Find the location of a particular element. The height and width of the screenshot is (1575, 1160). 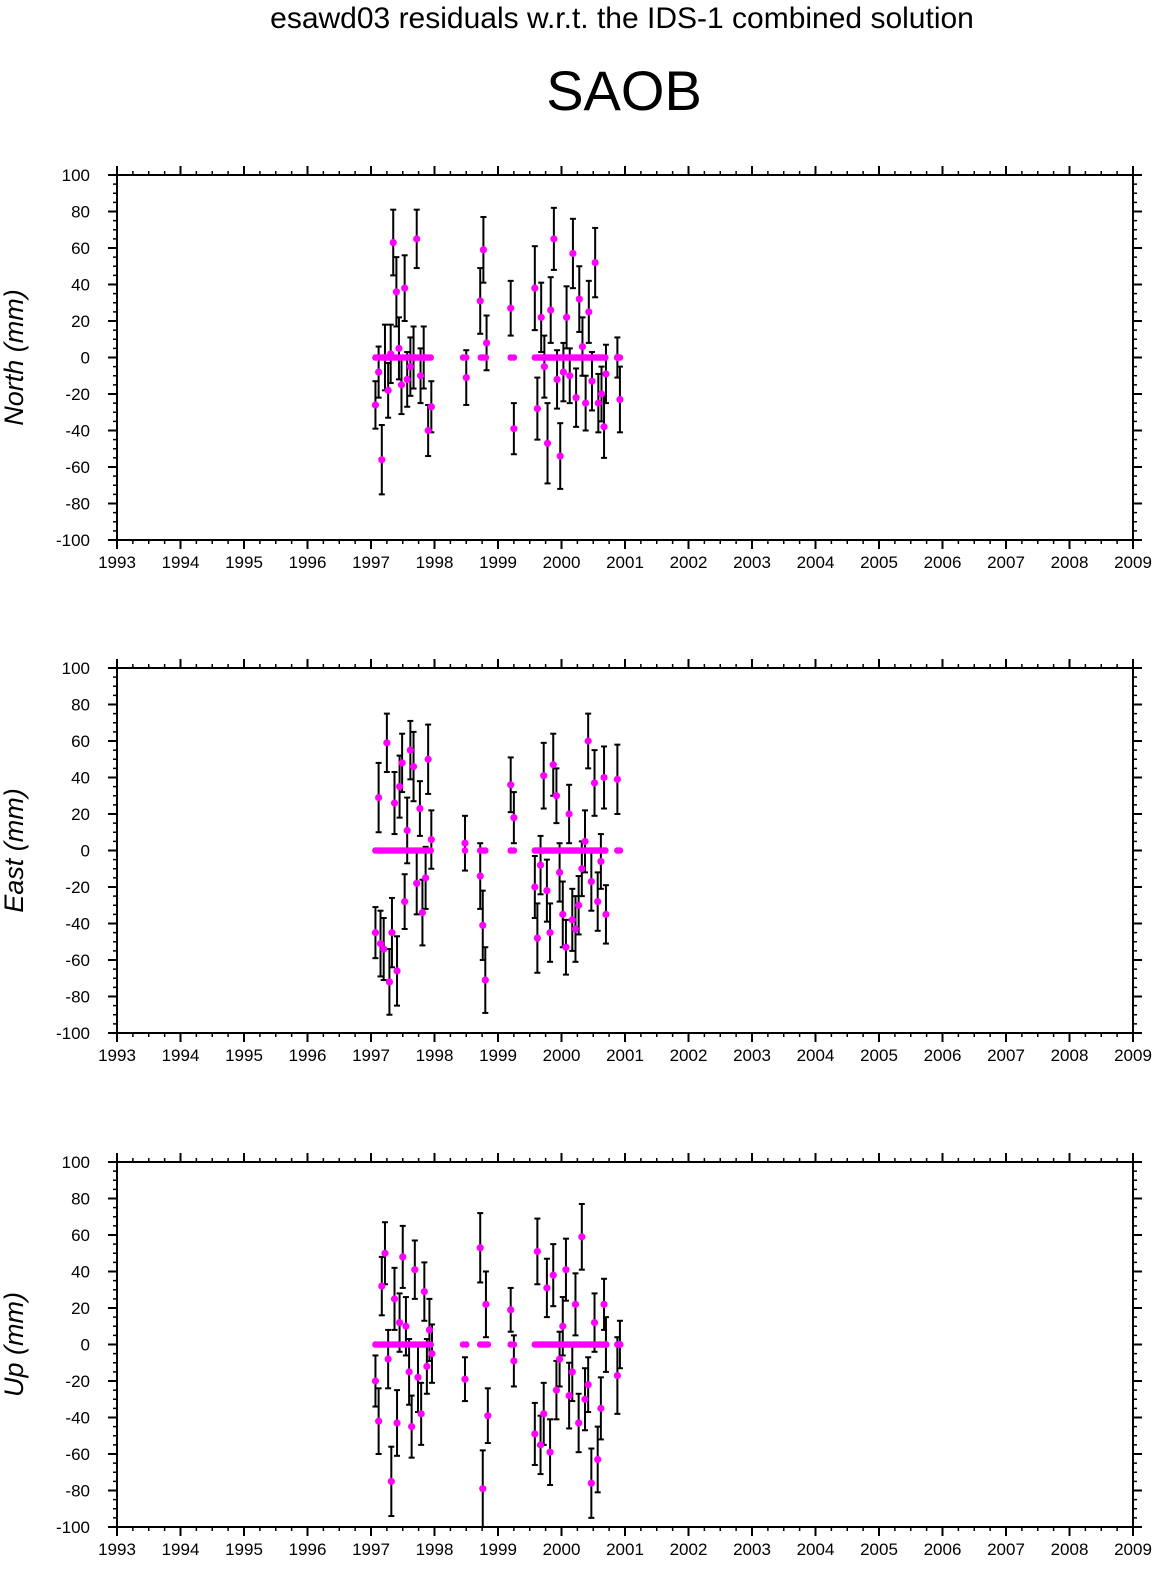

north-x-tick-label: 2005 is located at coordinates (879, 562).